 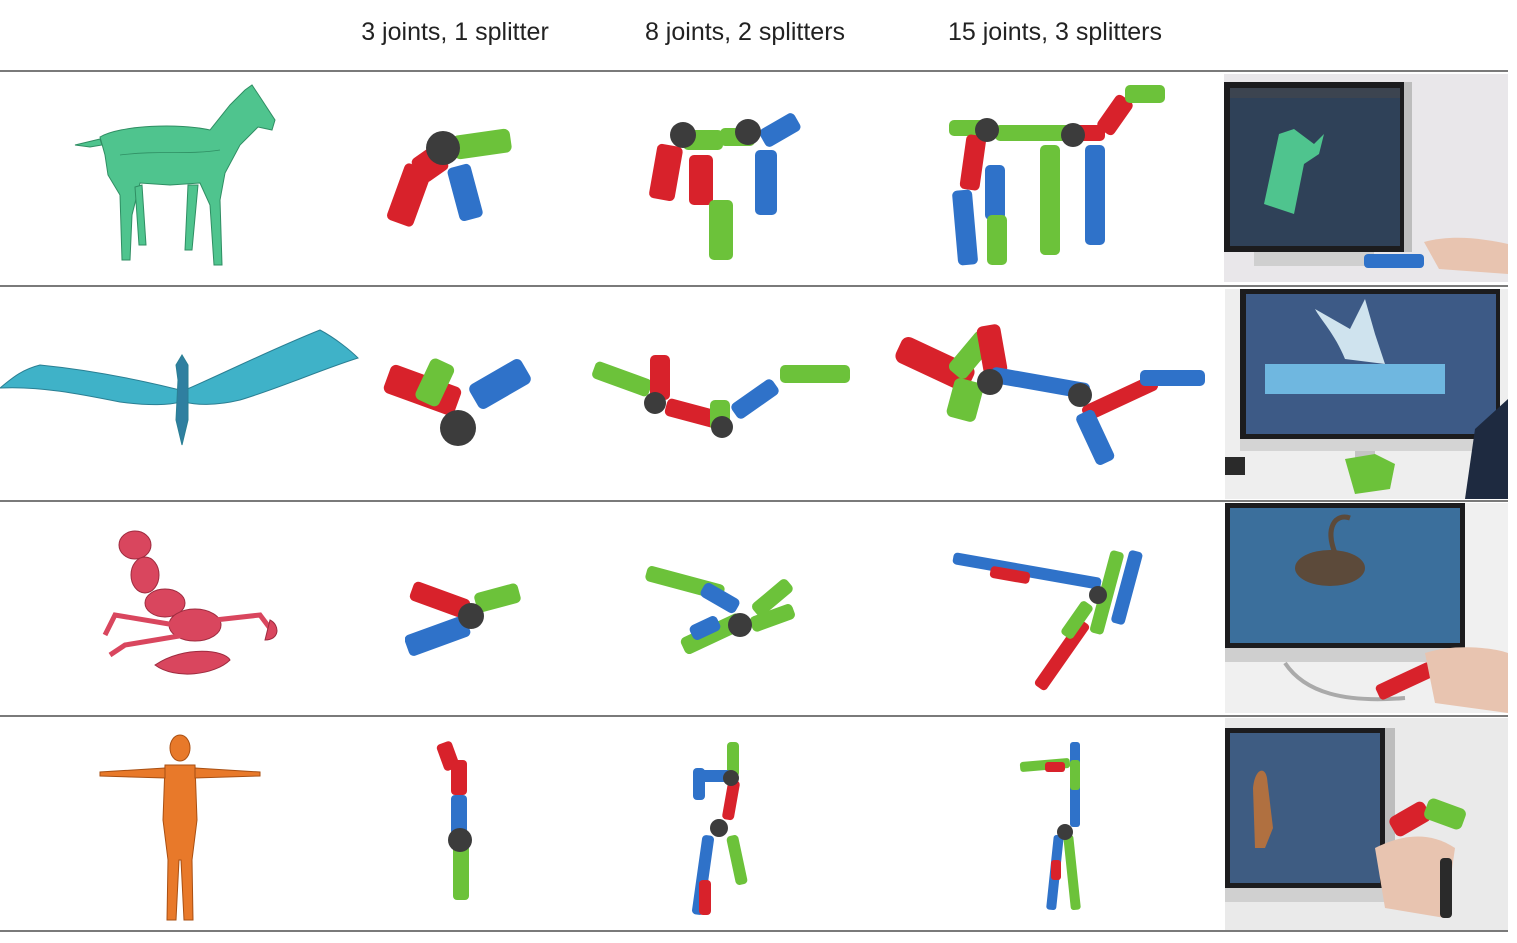 What do you see at coordinates (1052, 827) in the screenshot?
I see `human-15-joint-device` at bounding box center [1052, 827].